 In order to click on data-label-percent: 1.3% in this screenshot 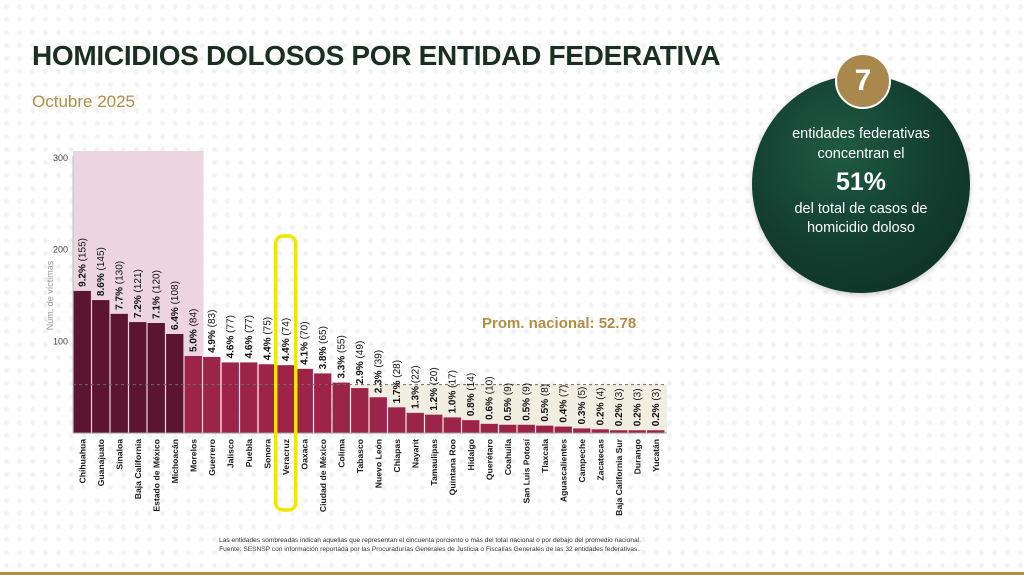, I will do `click(415, 396)`.